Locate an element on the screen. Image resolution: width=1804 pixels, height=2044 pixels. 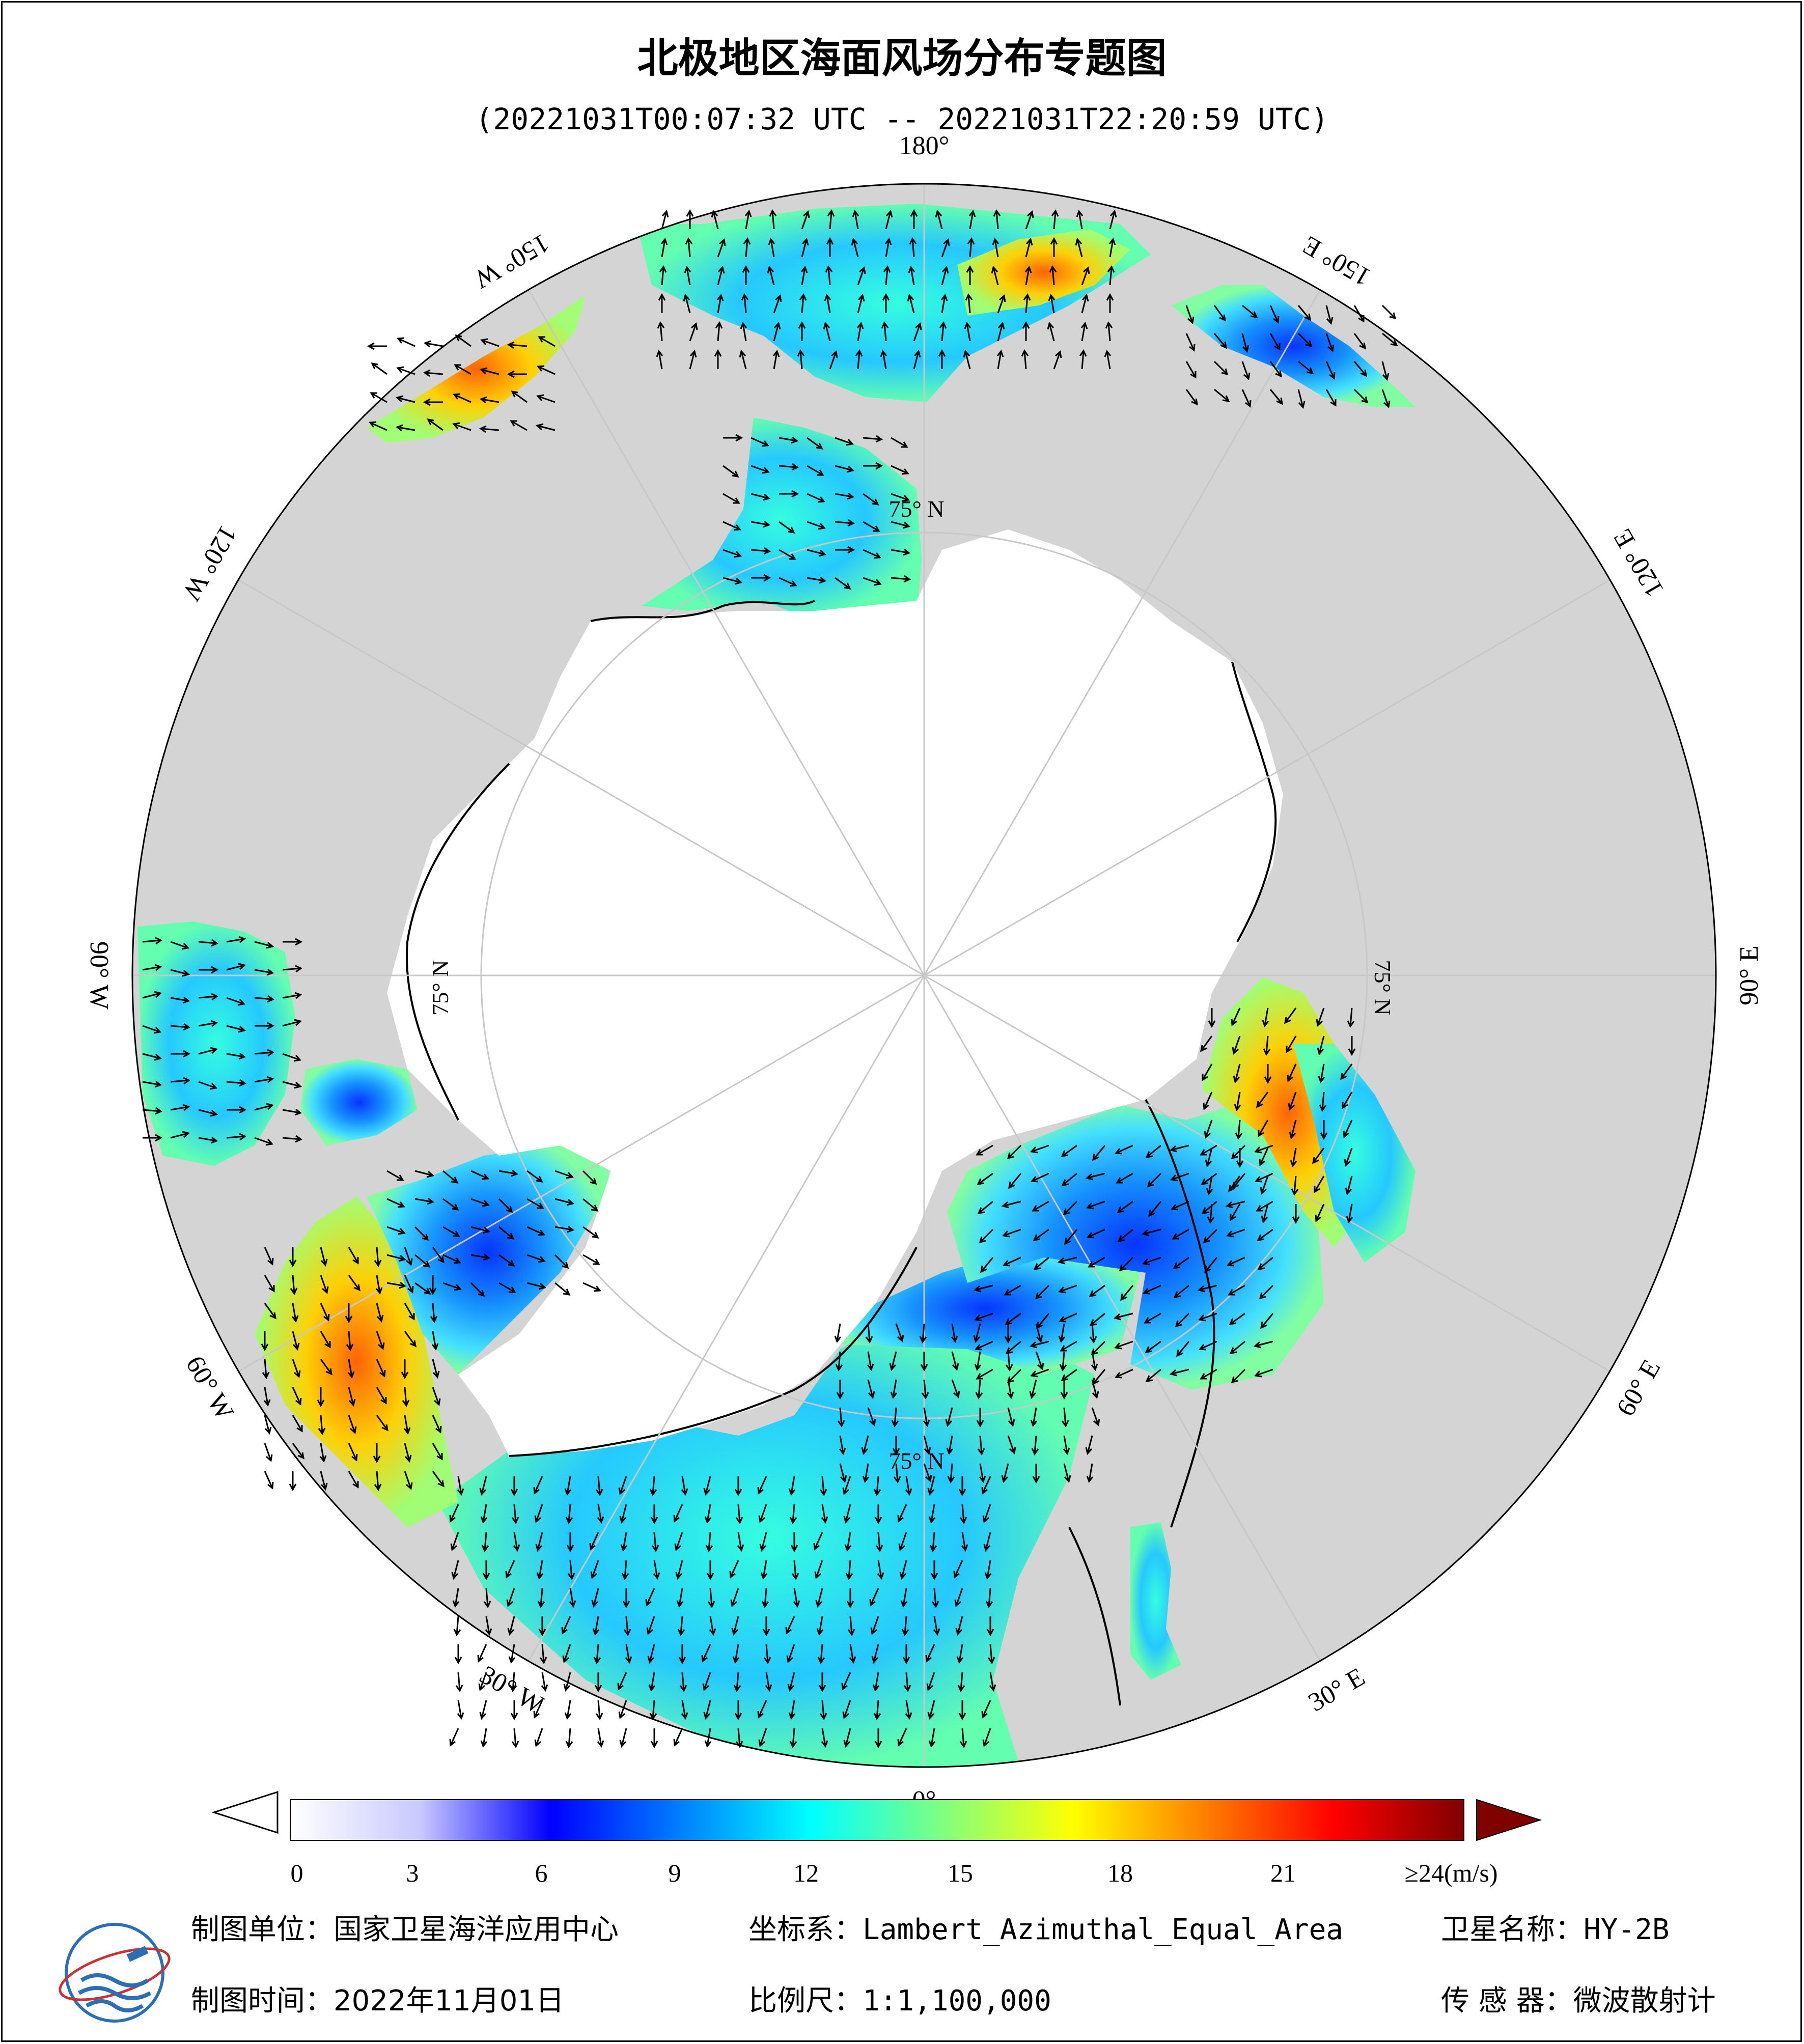
lon-label: 180° is located at coordinates (924, 145).